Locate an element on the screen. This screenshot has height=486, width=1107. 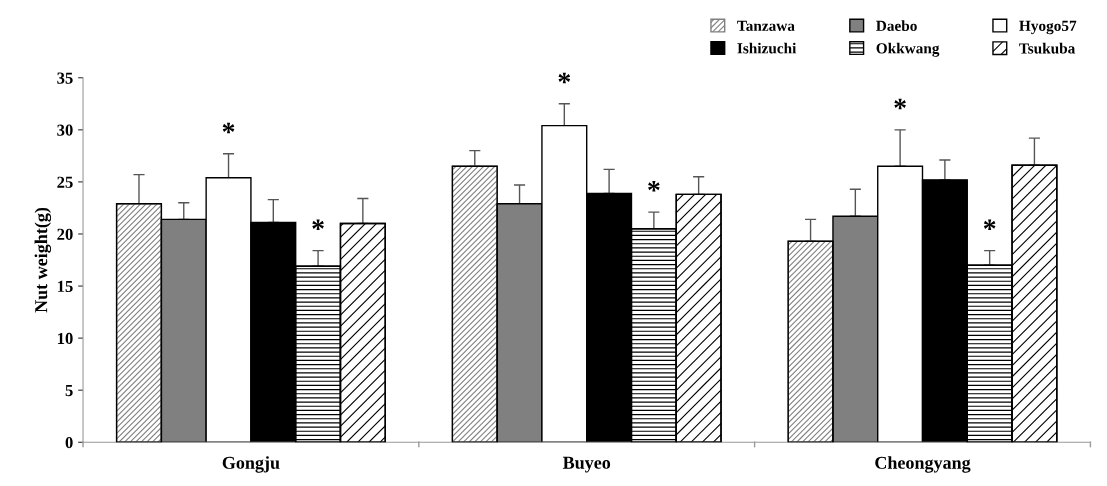
y-tick-label: 15 is located at coordinates (65, 286).